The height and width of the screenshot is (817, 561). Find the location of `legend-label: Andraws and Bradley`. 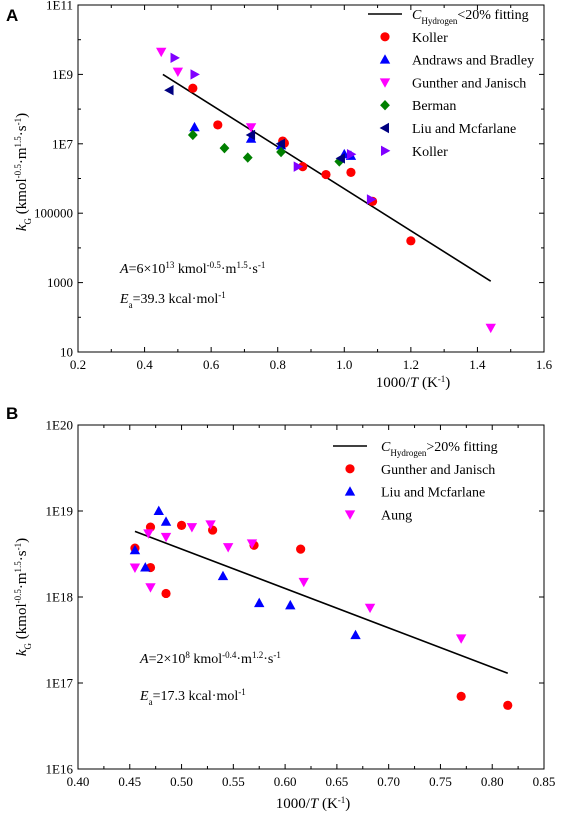

legend-label: Andraws and Bradley is located at coordinates (473, 61).